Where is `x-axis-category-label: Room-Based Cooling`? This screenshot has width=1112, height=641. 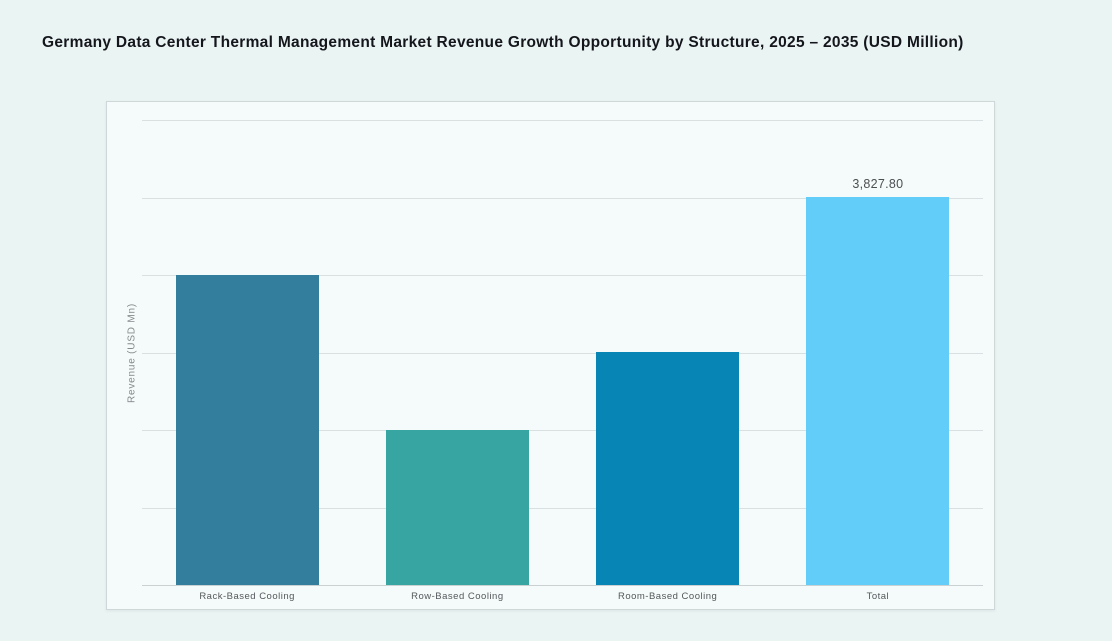
x-axis-category-label: Room-Based Cooling is located at coordinates (667, 596).